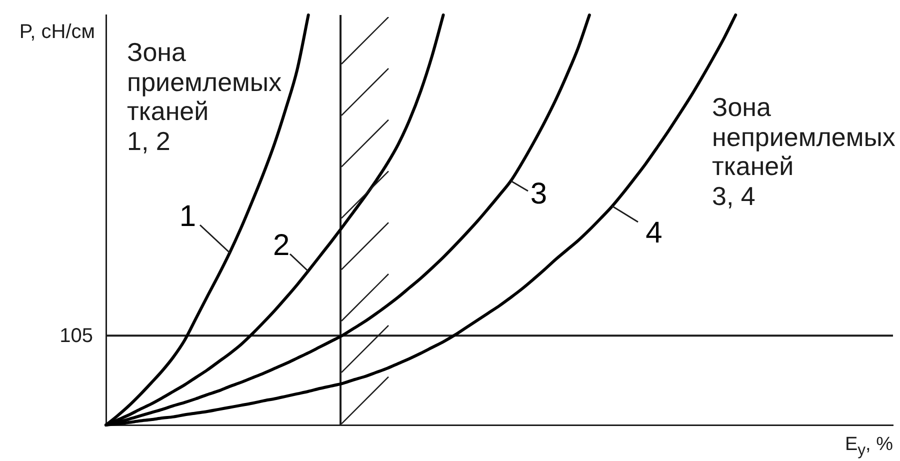  Describe the element at coordinates (204, 96) in the screenshot. I see `annotation: Зона приемлемых тканей 1, 2` at that location.